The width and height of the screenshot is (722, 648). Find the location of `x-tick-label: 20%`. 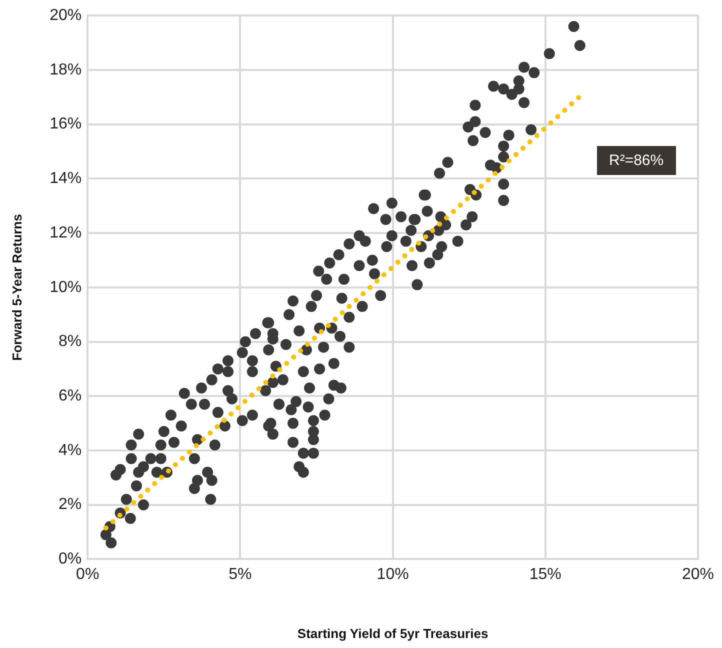

x-tick-label: 20% is located at coordinates (698, 575).